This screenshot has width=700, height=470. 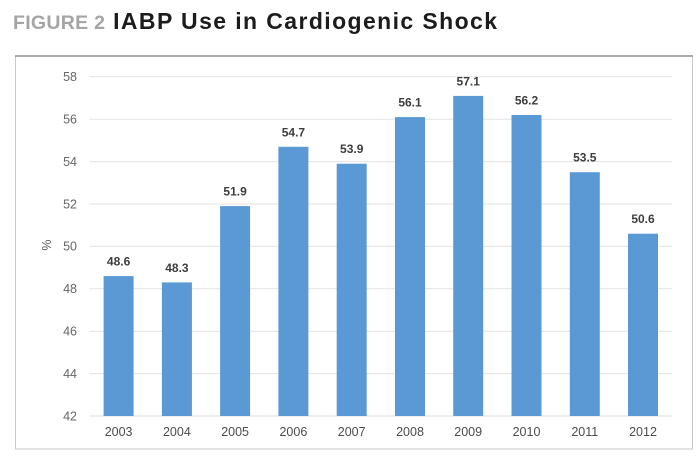 What do you see at coordinates (410, 432) in the screenshot?
I see `svg-text: 2008` at bounding box center [410, 432].